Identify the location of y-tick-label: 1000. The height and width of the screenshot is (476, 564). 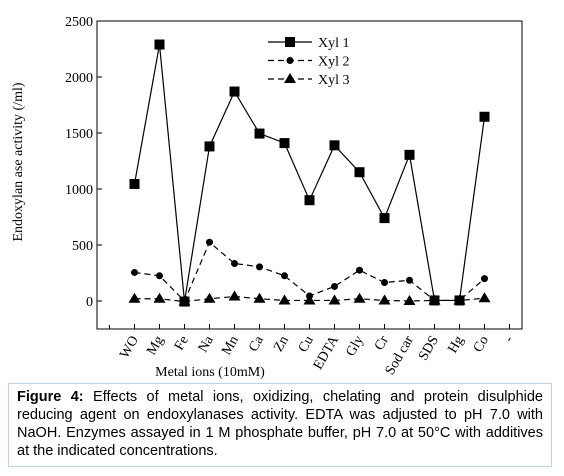
(79, 190).